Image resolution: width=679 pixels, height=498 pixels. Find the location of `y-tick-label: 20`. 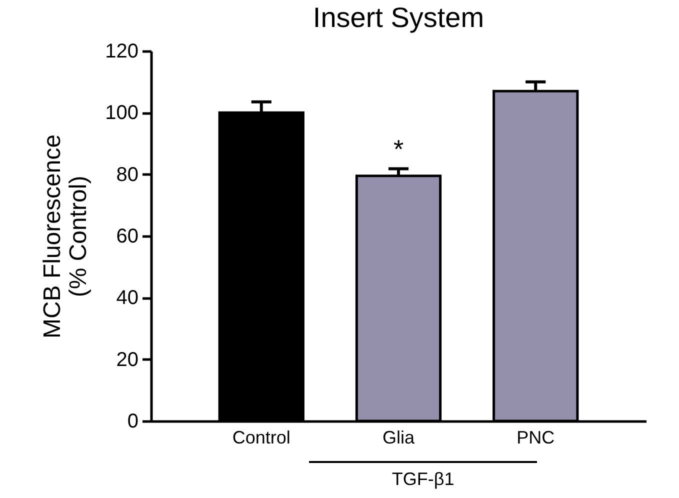

y-tick-label: 20 is located at coordinates (127, 359).